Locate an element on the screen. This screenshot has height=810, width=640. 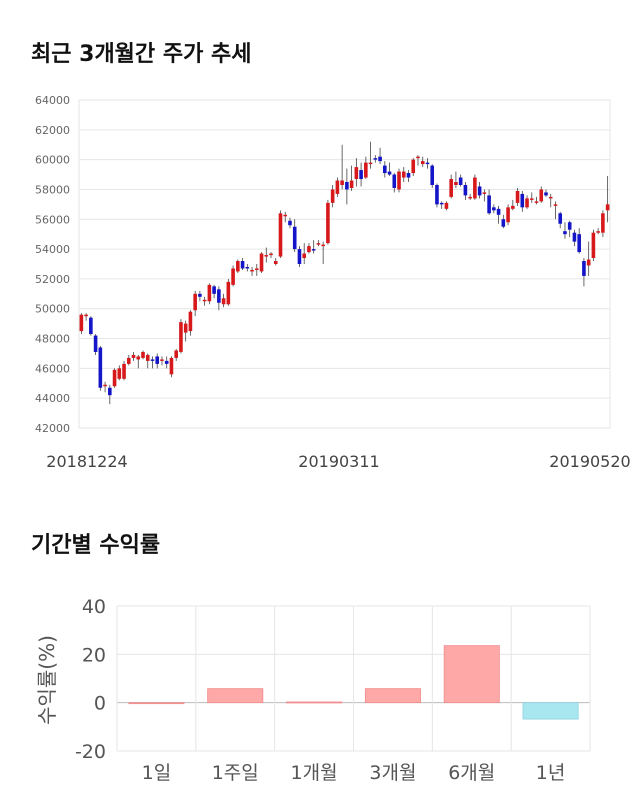
bar-y-tick-label: -20 is located at coordinates (90, 752).